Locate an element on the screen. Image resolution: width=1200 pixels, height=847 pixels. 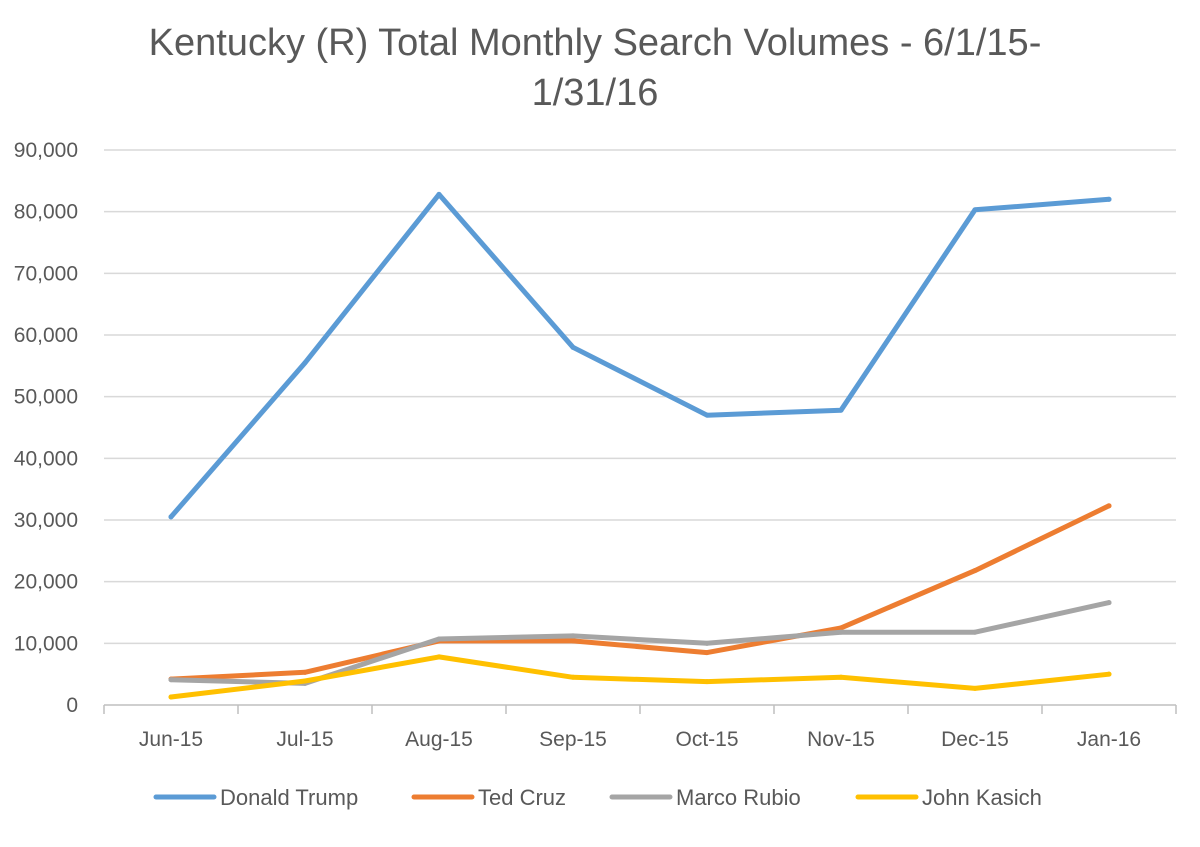
series-line-john-kasich is located at coordinates (640, 677).